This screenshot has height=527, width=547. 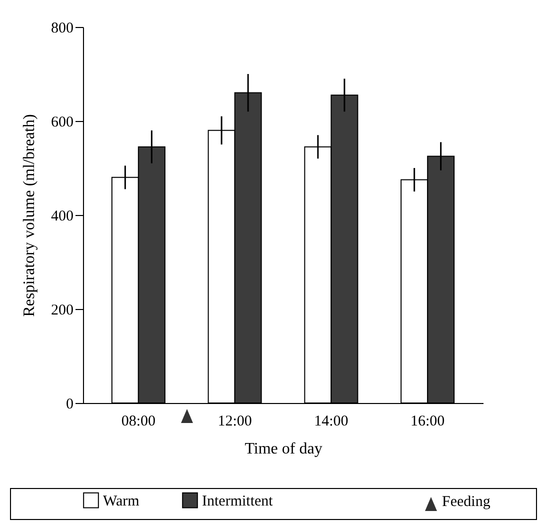 I want to click on y-tick-label: 600, so click(x=62, y=122).